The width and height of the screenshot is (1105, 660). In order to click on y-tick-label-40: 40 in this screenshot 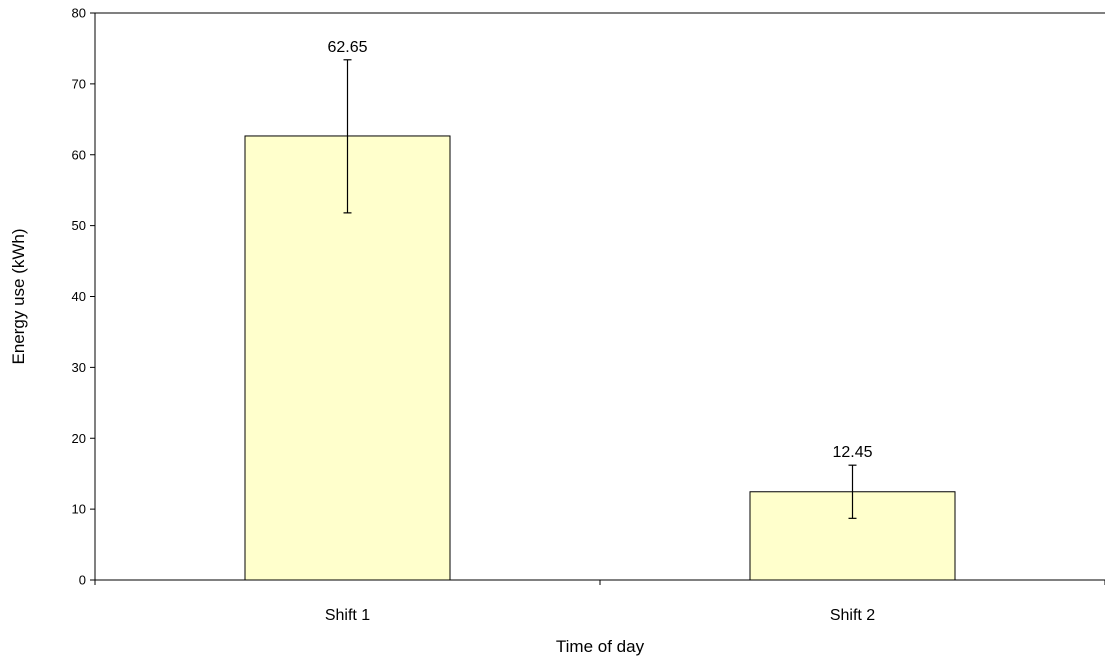, I will do `click(79, 296)`.